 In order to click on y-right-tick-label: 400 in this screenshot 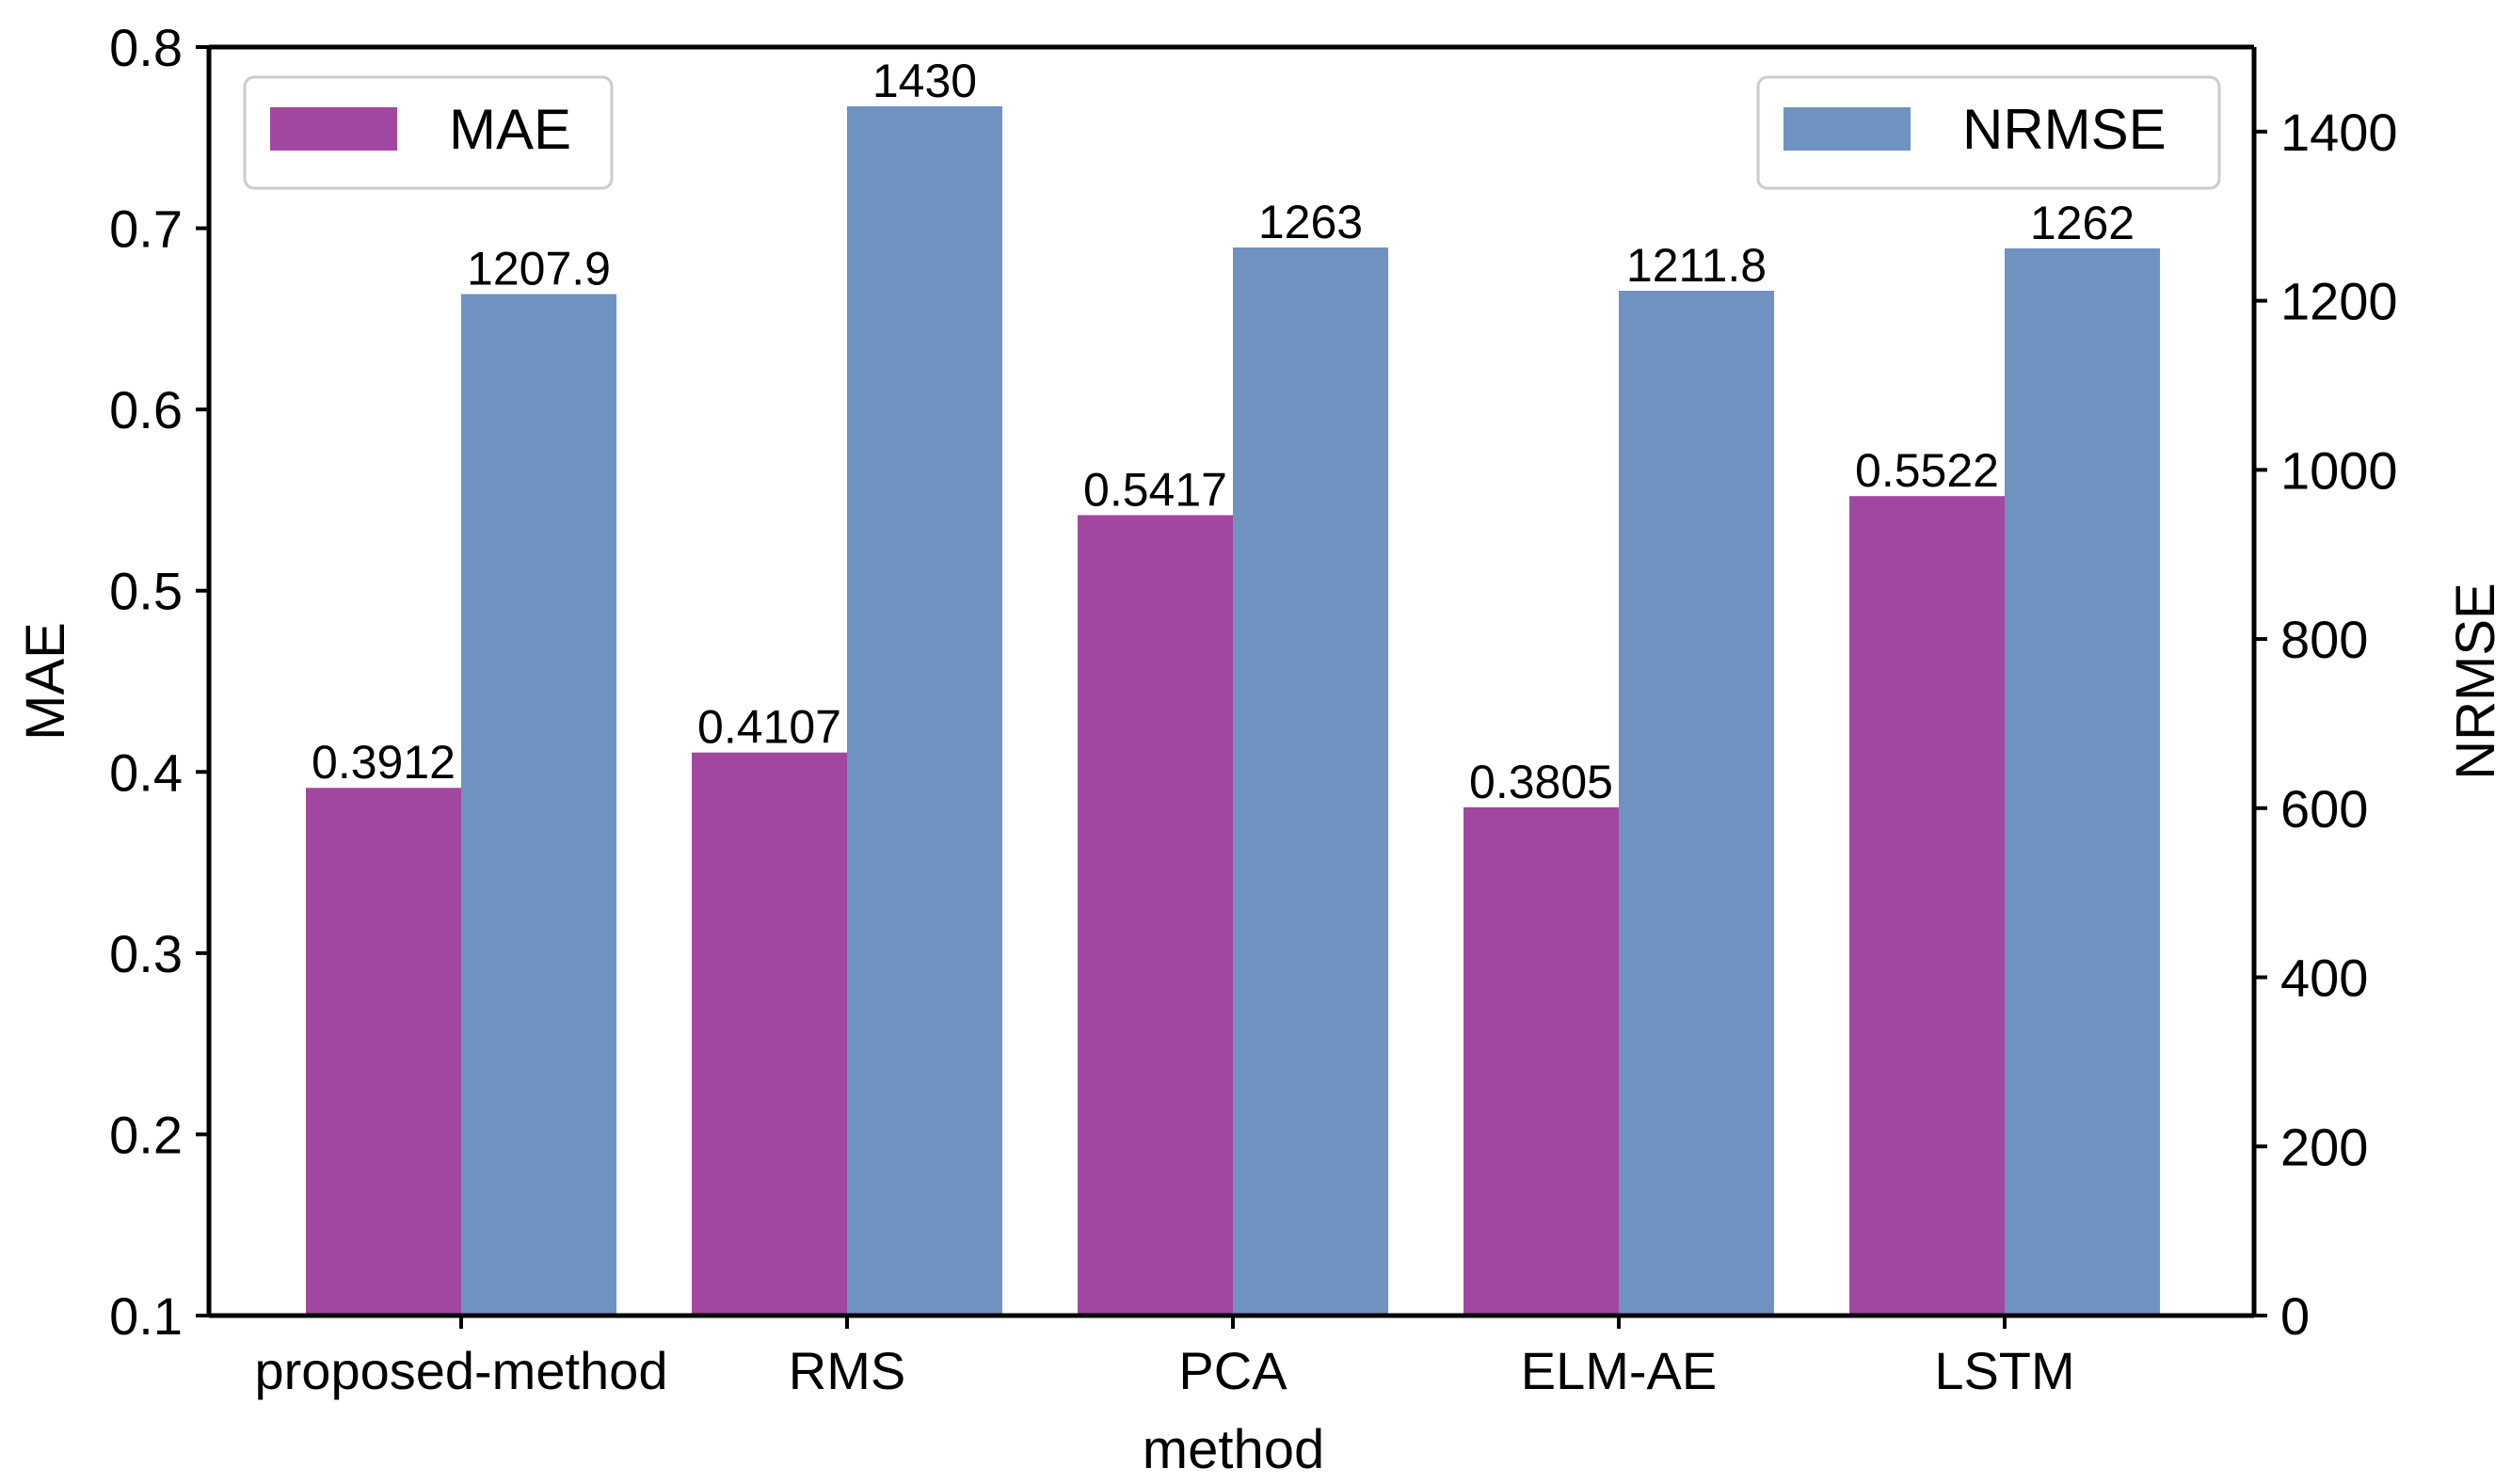, I will do `click(2324, 978)`.